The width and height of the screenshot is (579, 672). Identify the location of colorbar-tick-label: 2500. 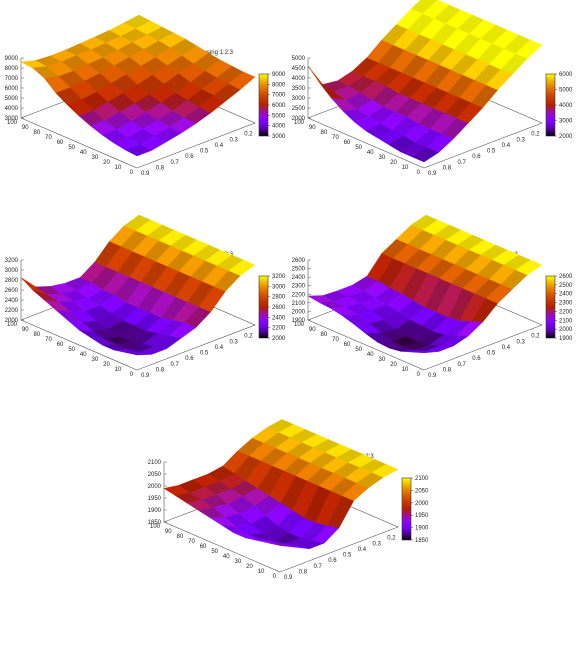
(566, 286).